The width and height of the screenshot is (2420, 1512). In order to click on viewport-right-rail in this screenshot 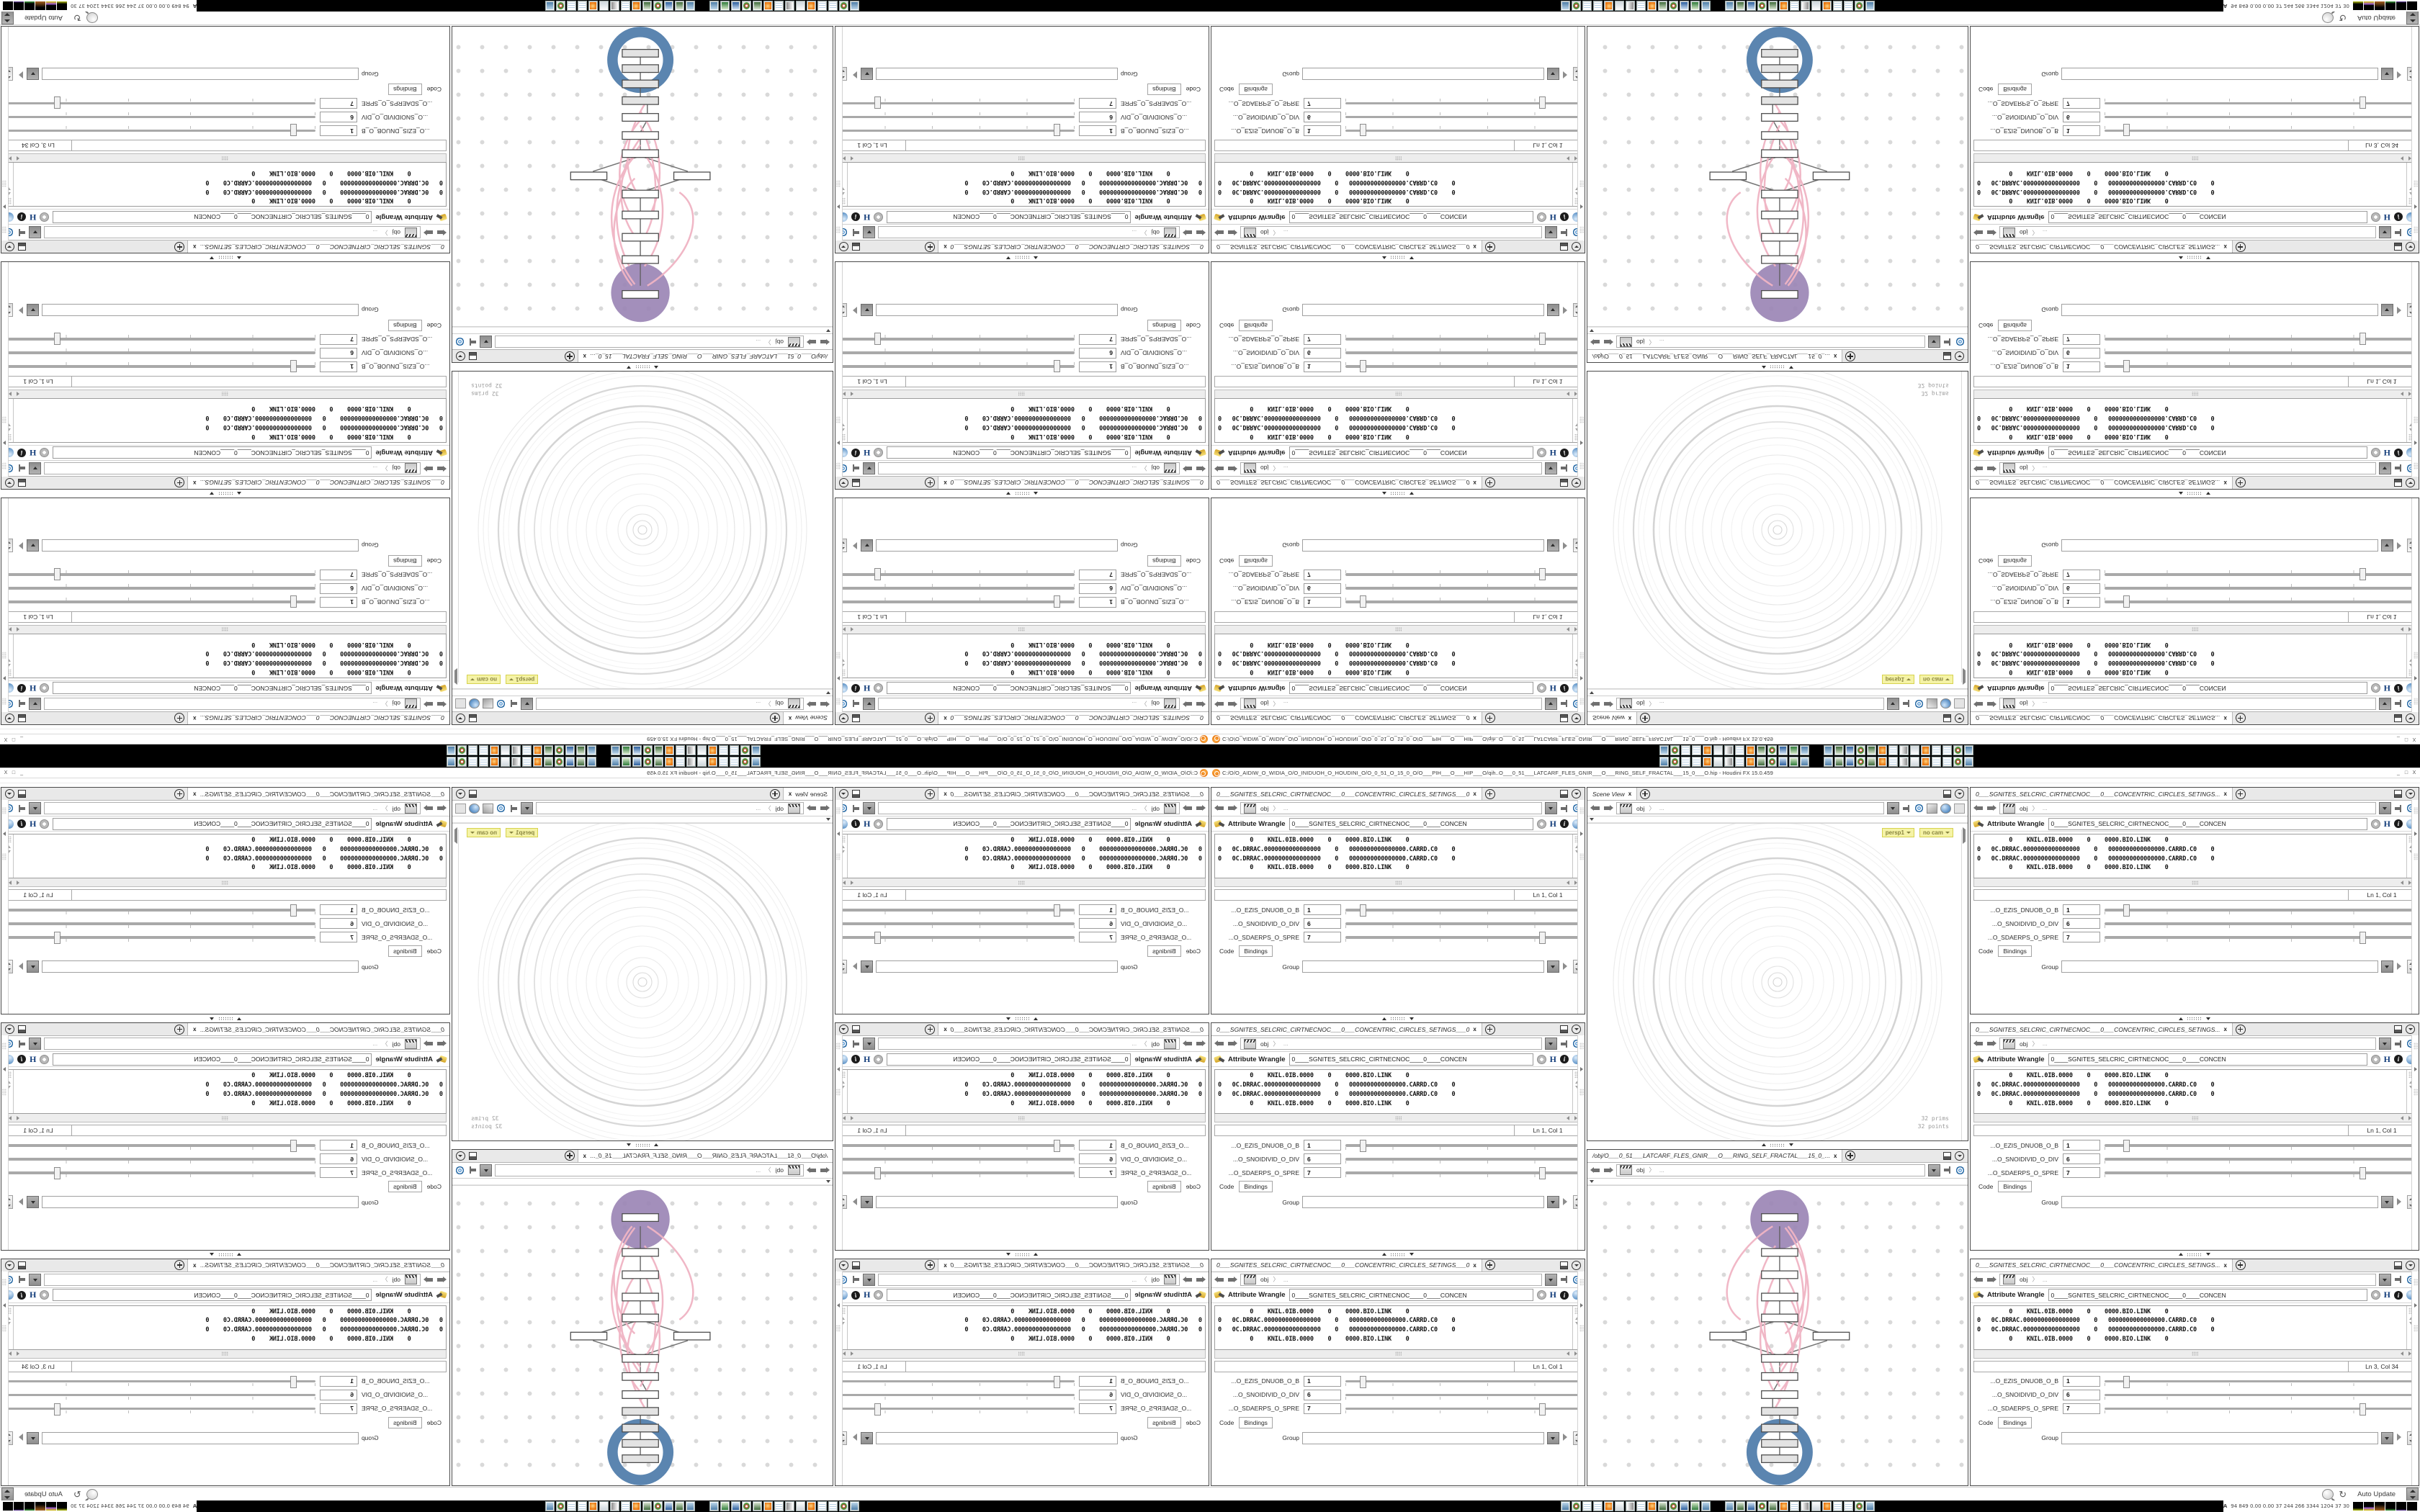, I will do `click(1964, 983)`.